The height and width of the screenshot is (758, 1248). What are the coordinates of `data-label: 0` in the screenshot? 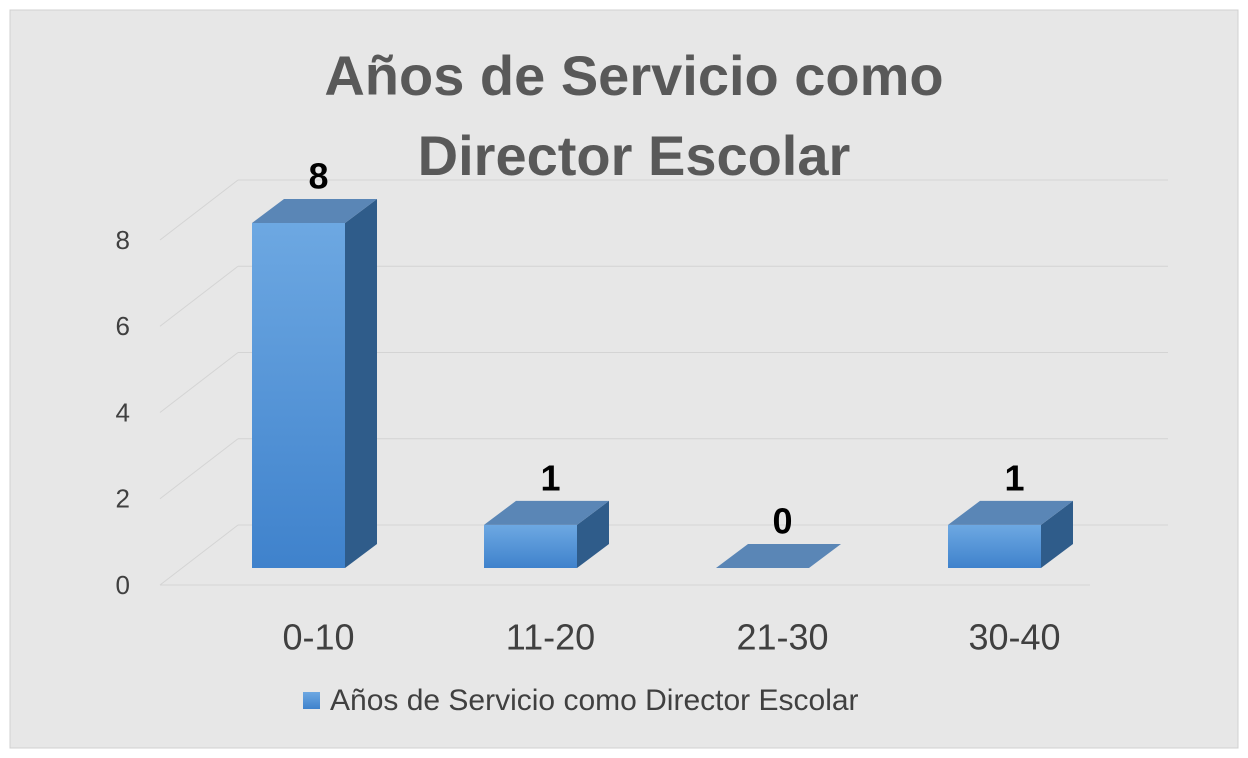 It's located at (782, 521).